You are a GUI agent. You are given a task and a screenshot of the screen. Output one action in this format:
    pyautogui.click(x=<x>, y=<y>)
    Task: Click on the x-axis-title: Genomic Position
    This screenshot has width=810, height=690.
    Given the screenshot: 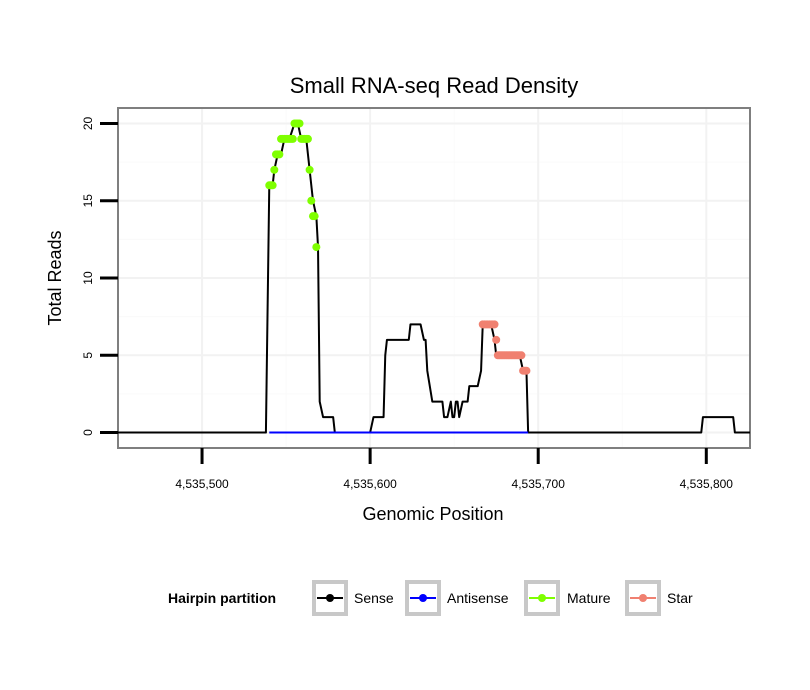 What is the action you would take?
    pyautogui.click(x=432, y=514)
    